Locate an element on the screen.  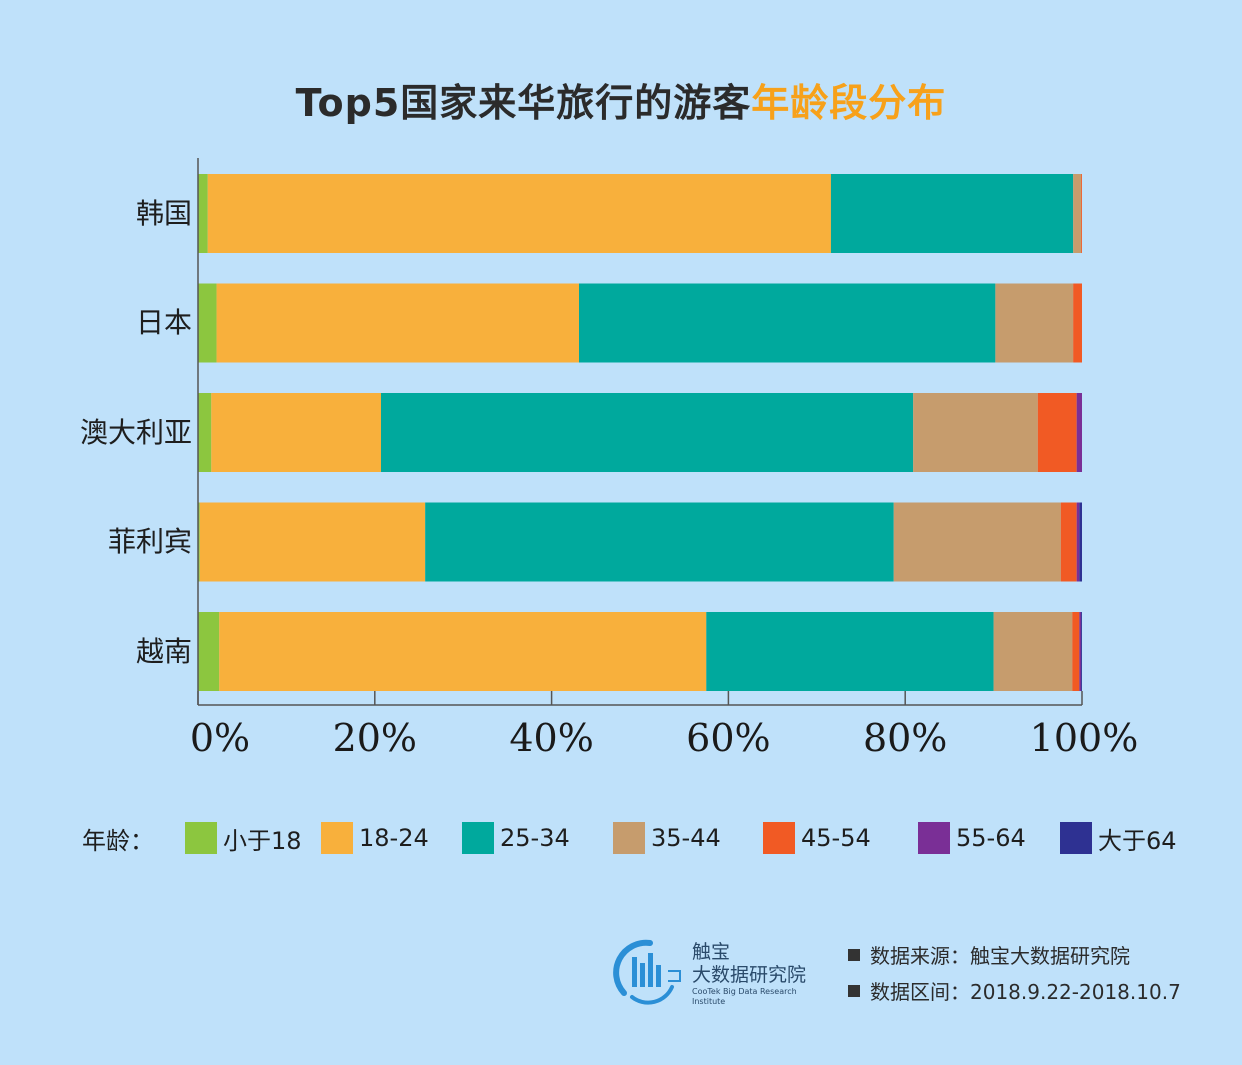
data-source: 数据来源：触宝大数据研究院 is located at coordinates (989, 954).